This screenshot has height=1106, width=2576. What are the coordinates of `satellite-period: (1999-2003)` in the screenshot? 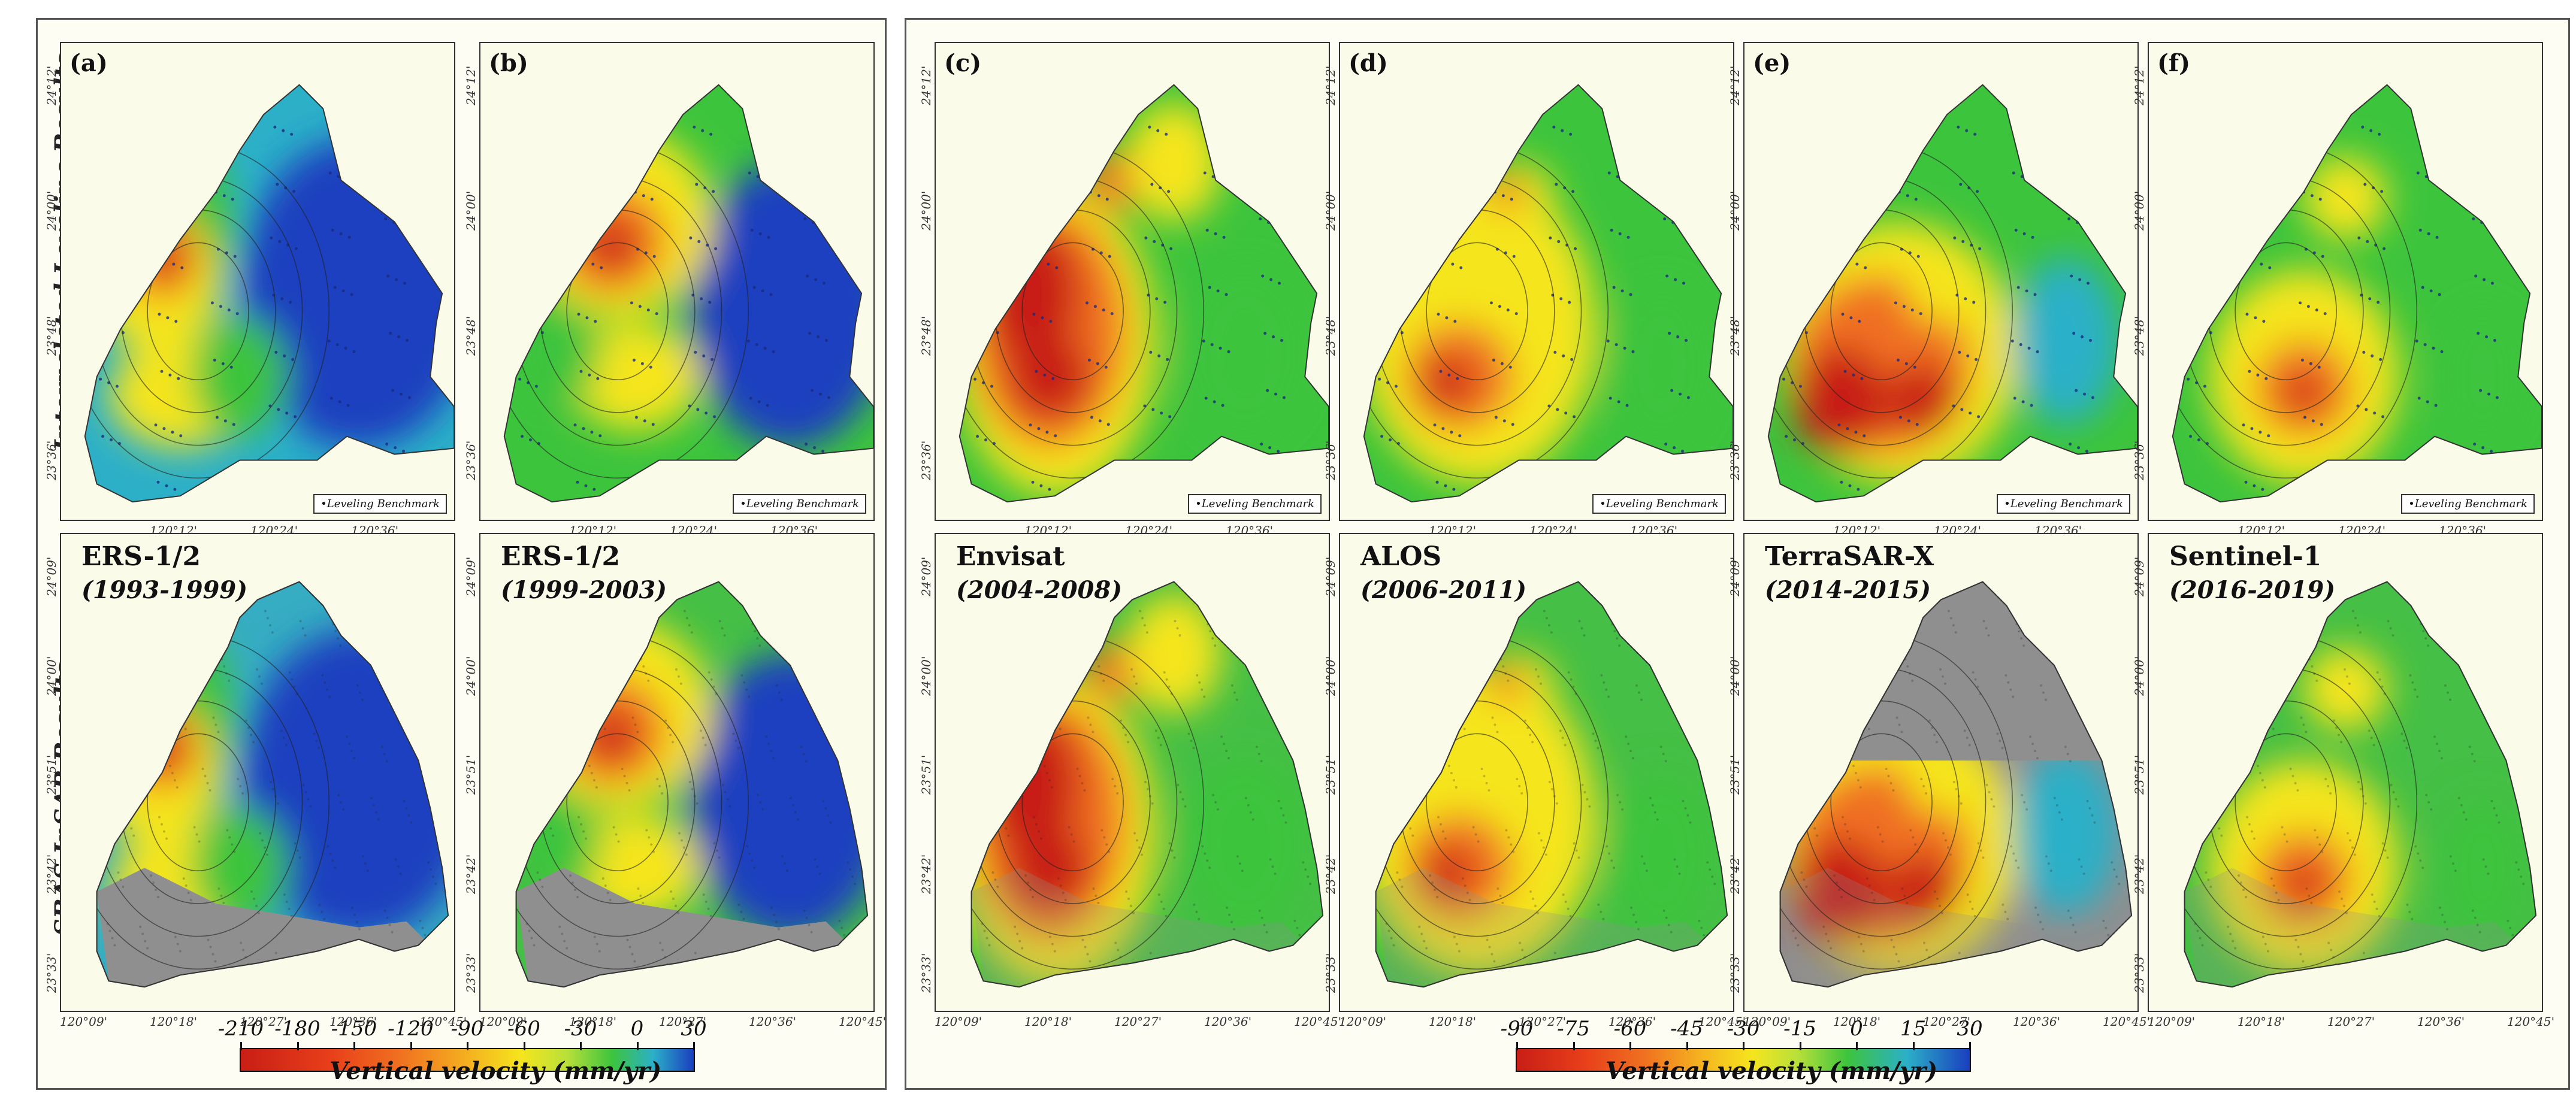 It's located at (584, 590).